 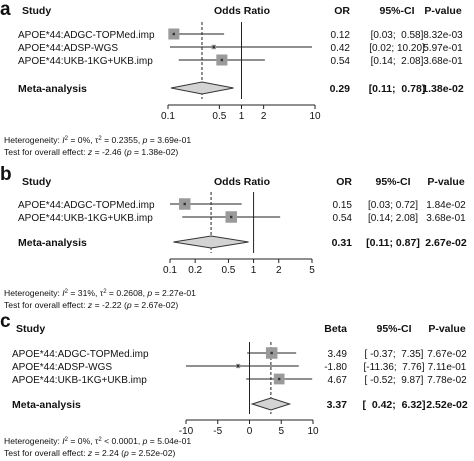 What do you see at coordinates (447, 354) in the screenshot?
I see `pvalue: 7.67e-02` at bounding box center [447, 354].